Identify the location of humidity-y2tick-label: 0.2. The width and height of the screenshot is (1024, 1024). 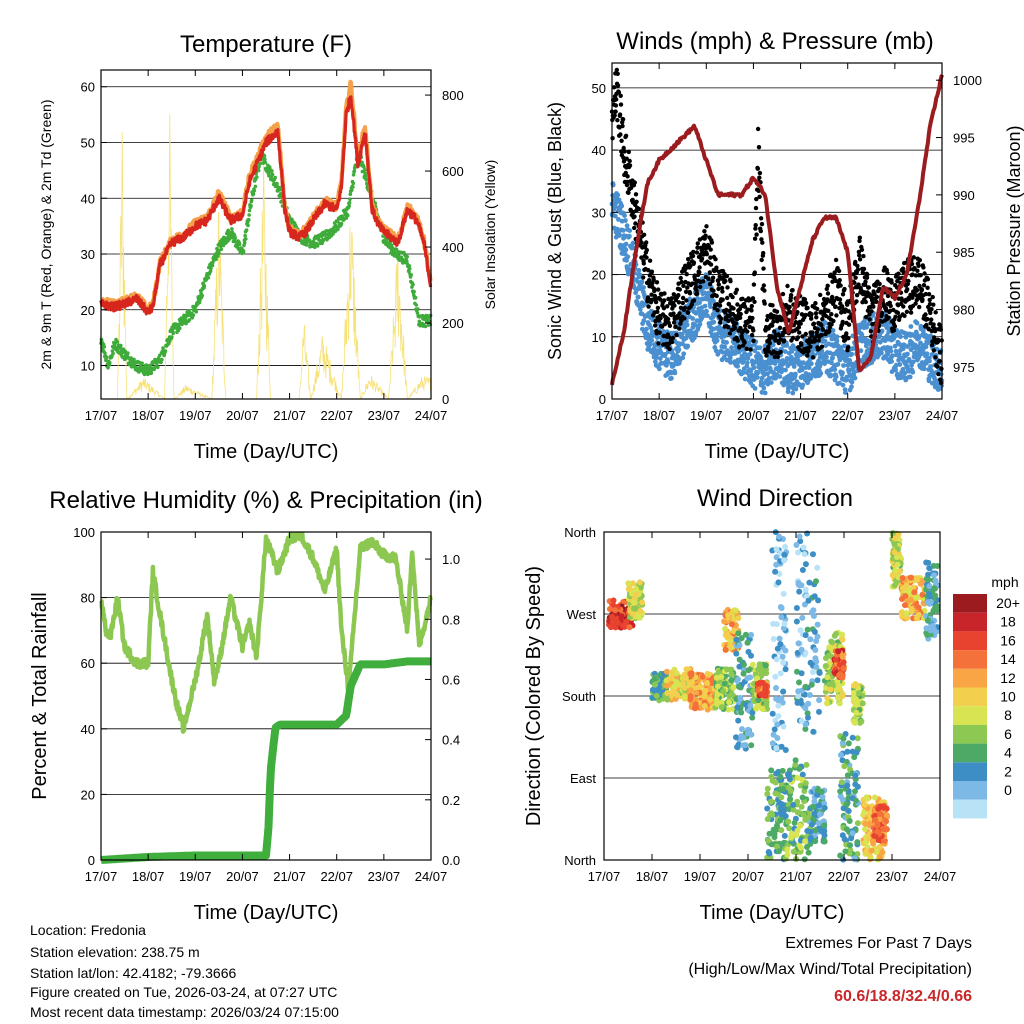
(451, 800).